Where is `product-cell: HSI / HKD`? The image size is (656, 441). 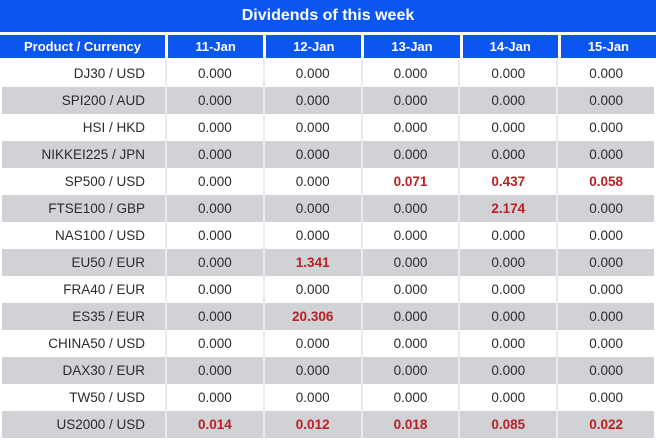
product-cell: HSI / HKD is located at coordinates (113, 127).